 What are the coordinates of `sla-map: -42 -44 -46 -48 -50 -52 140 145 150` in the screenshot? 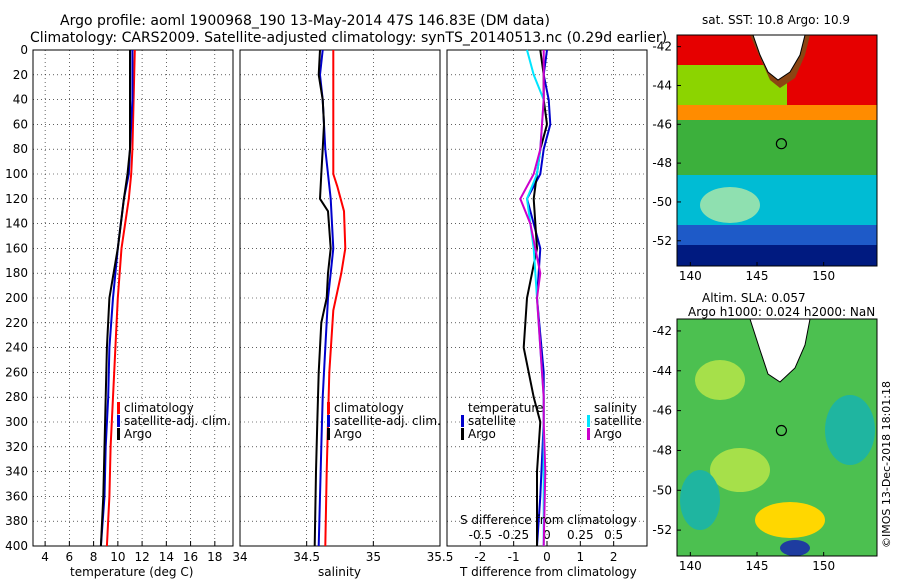 It's located at (765, 445).